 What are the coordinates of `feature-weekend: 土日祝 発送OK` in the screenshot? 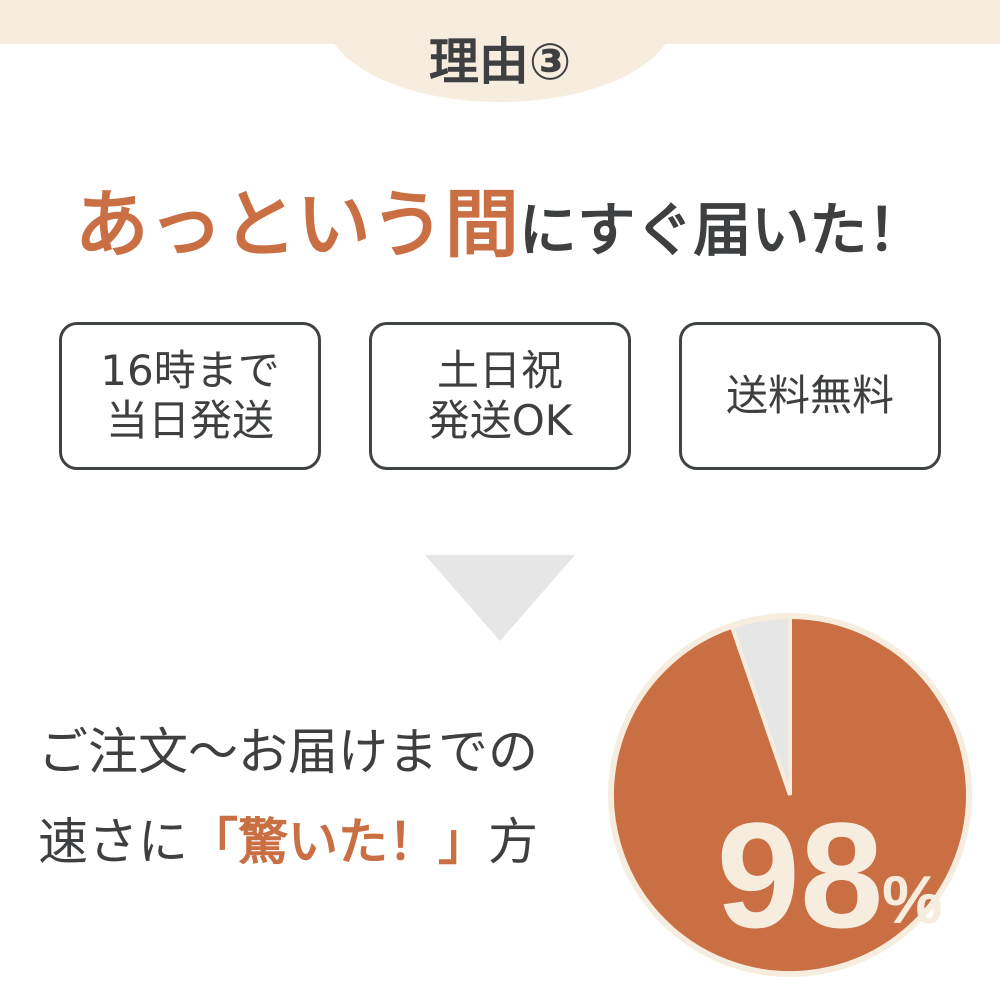 It's located at (500, 396).